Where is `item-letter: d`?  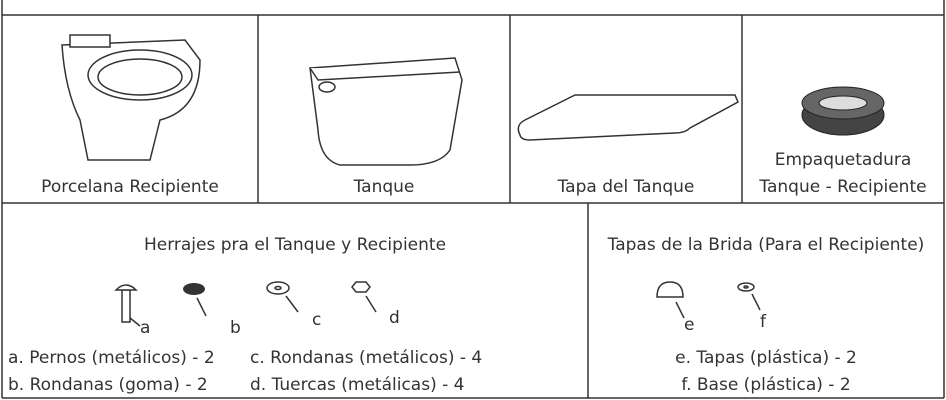 item-letter: d is located at coordinates (394, 318).